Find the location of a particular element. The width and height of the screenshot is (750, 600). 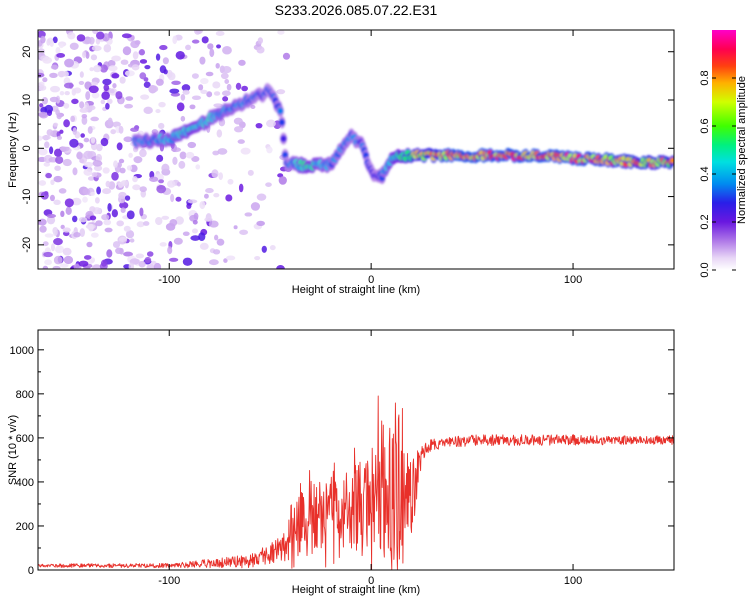

snr-y-tick-label: 800 is located at coordinates (25, 395).